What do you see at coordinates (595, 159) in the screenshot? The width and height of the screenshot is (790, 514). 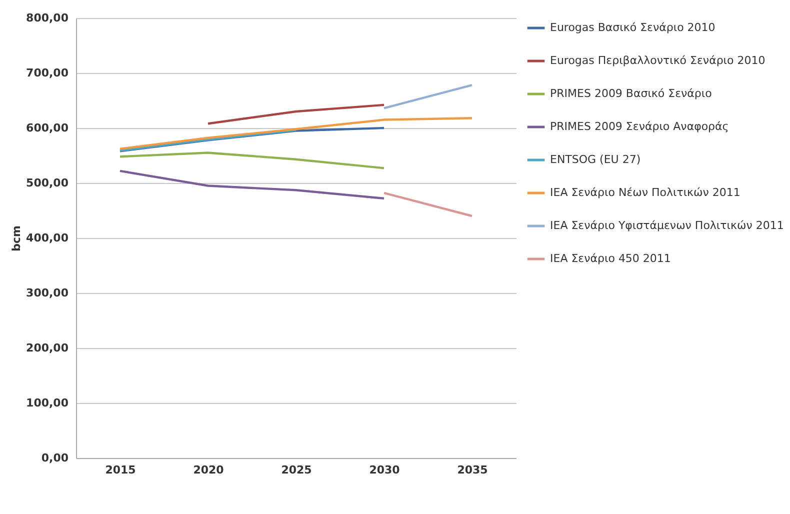 I see `legend-label: ENTSOG (EU 27)` at bounding box center [595, 159].